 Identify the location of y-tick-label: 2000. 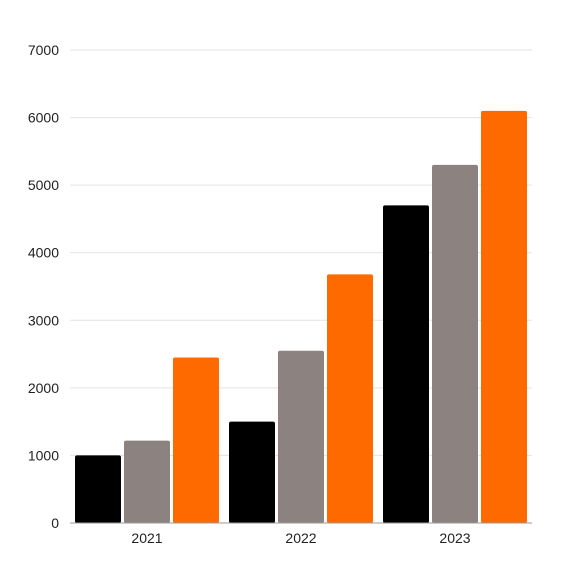
(43, 388).